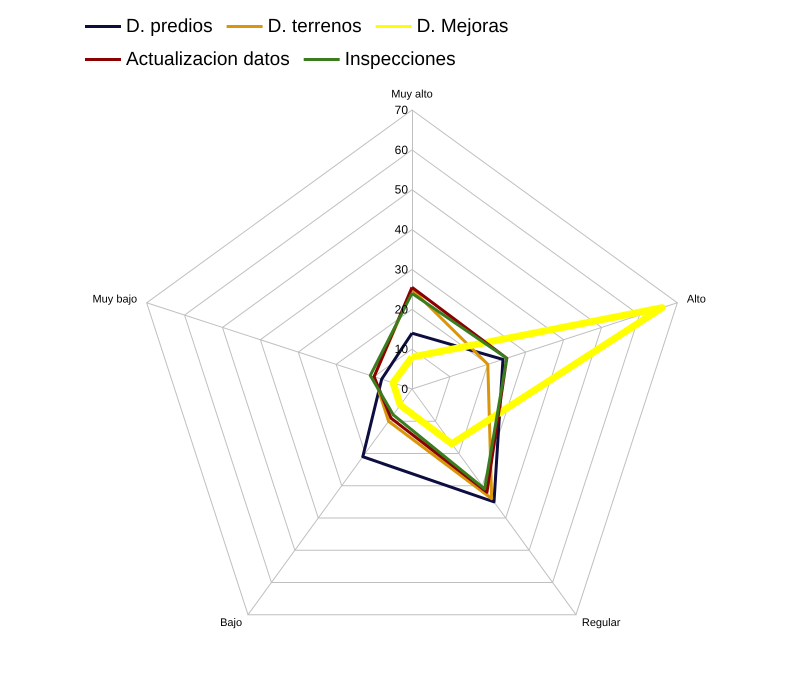 This screenshot has width=798, height=686. Describe the element at coordinates (401, 229) in the screenshot. I see `y-tick-label: 40` at that location.